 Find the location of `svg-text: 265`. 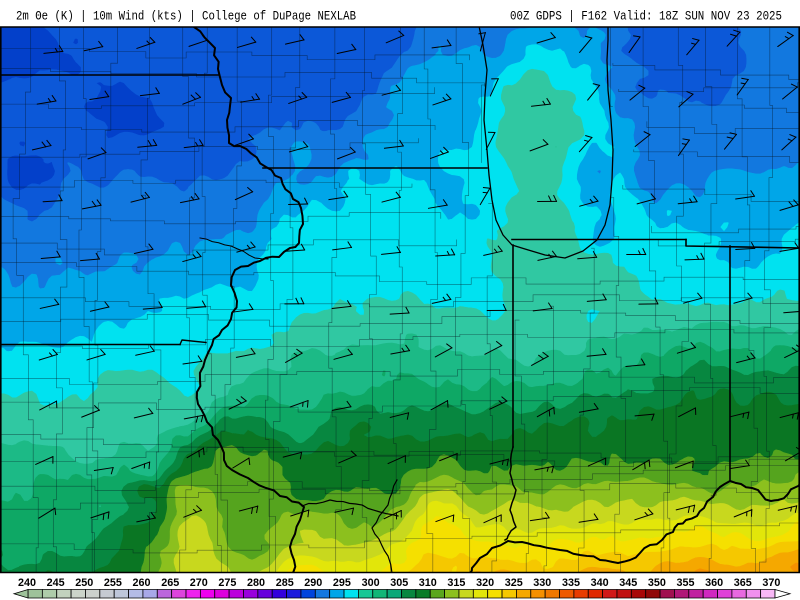

svg-text: 265 is located at coordinates (170, 583).